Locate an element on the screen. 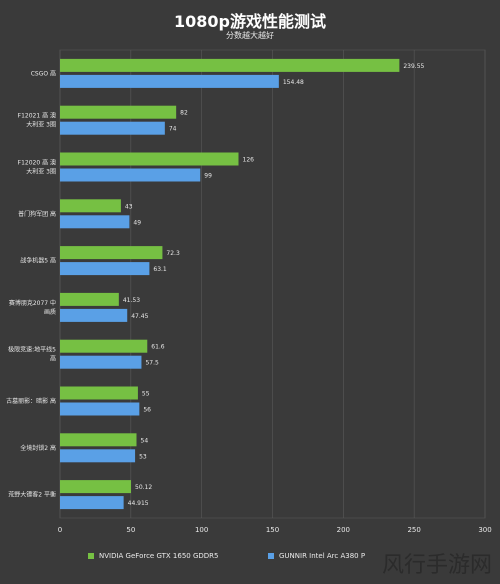  x-tick-label: 50 is located at coordinates (130, 530).